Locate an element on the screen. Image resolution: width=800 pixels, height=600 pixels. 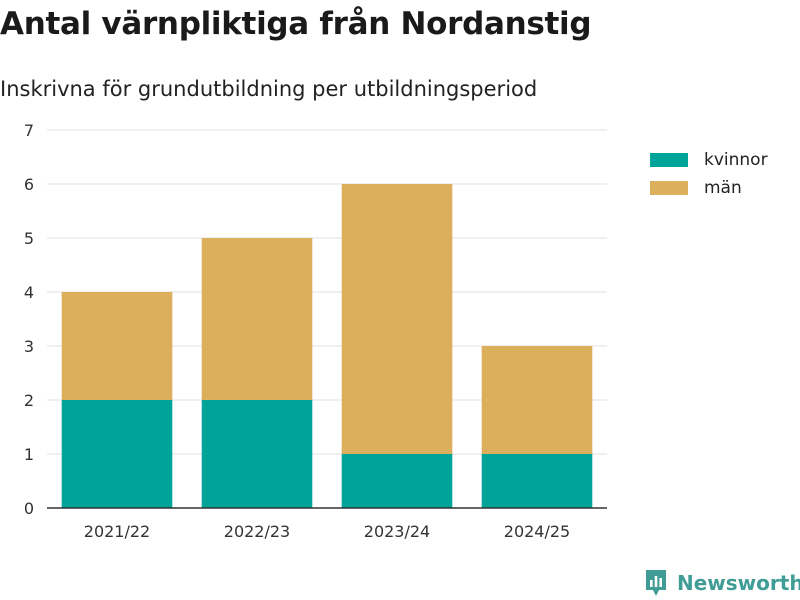
brand-logo: Newsworthy is located at coordinates (722, 583).